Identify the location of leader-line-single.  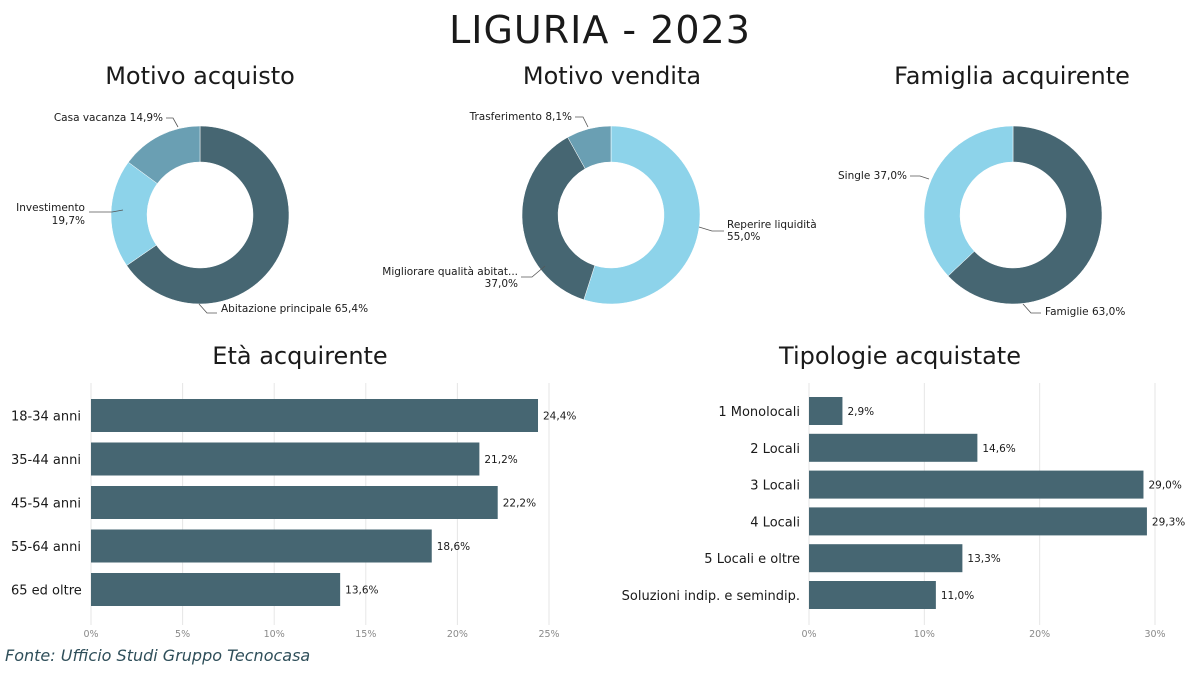
(920, 177).